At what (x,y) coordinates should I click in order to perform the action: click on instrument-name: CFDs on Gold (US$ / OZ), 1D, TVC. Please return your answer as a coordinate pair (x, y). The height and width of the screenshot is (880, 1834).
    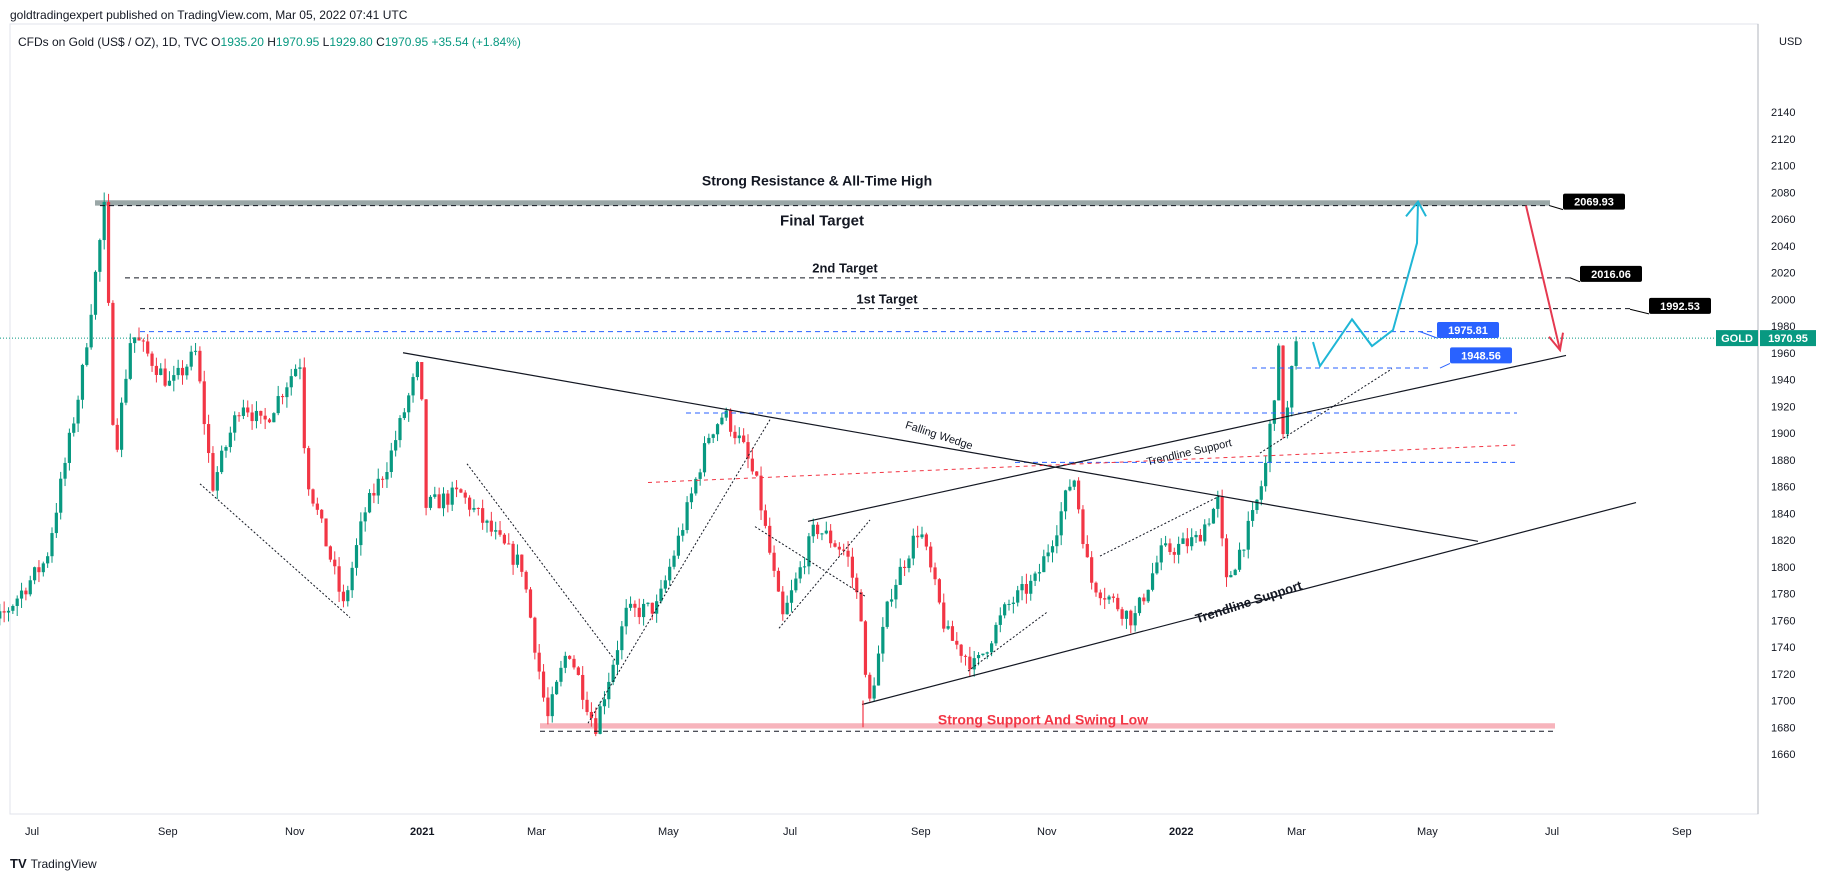
    Looking at the image, I should click on (113, 42).